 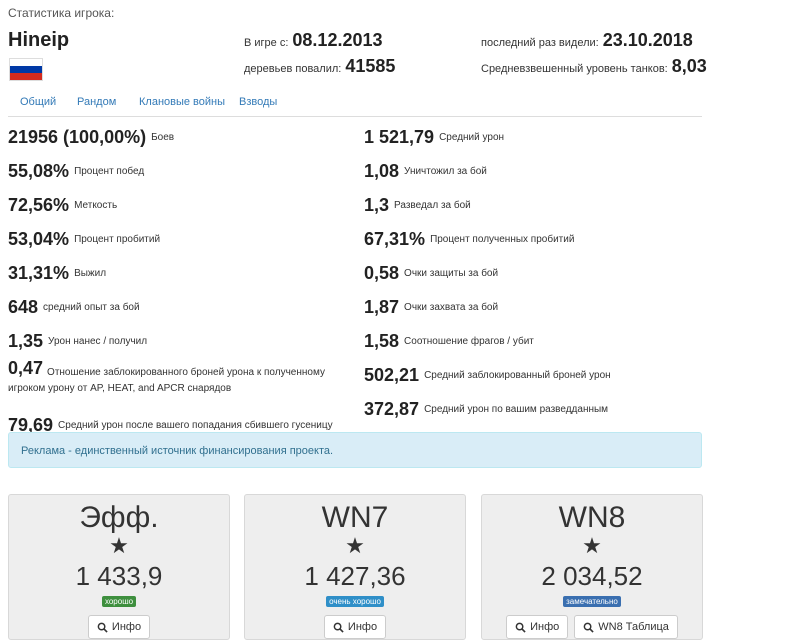 What do you see at coordinates (392, 408) in the screenshot?
I see `stat-value: 372,87` at bounding box center [392, 408].